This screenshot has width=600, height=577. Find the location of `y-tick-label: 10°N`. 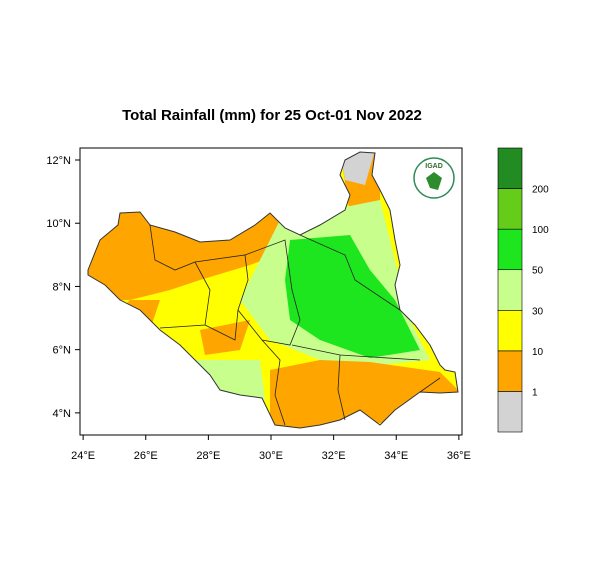

y-tick-label: 10°N is located at coordinates (58, 224).